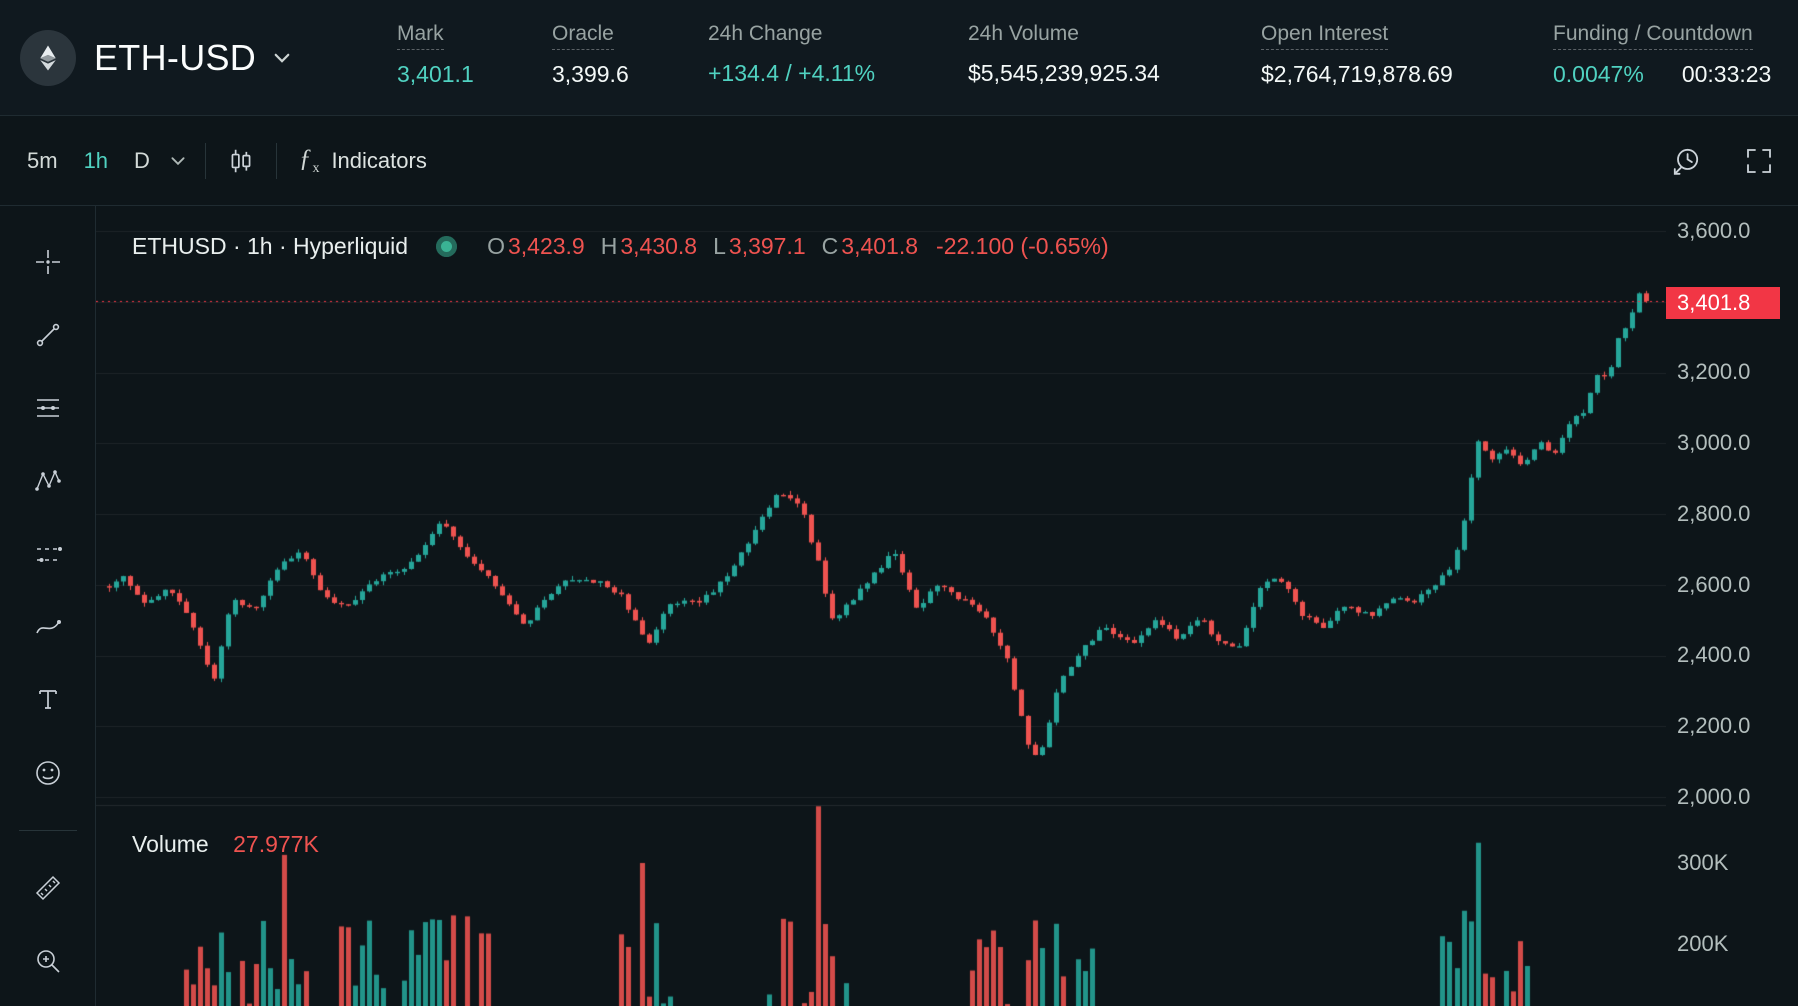  I want to click on stat-open-interest-value: $2,764,719,878.69, so click(1357, 74).